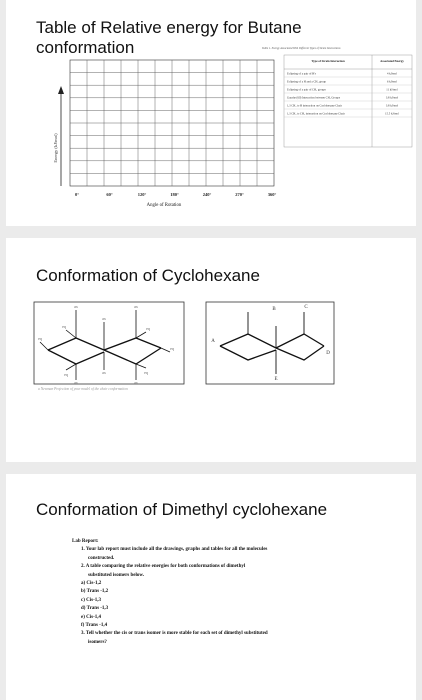 The height and width of the screenshot is (700, 422). I want to click on report-item: constructed., so click(101, 558).